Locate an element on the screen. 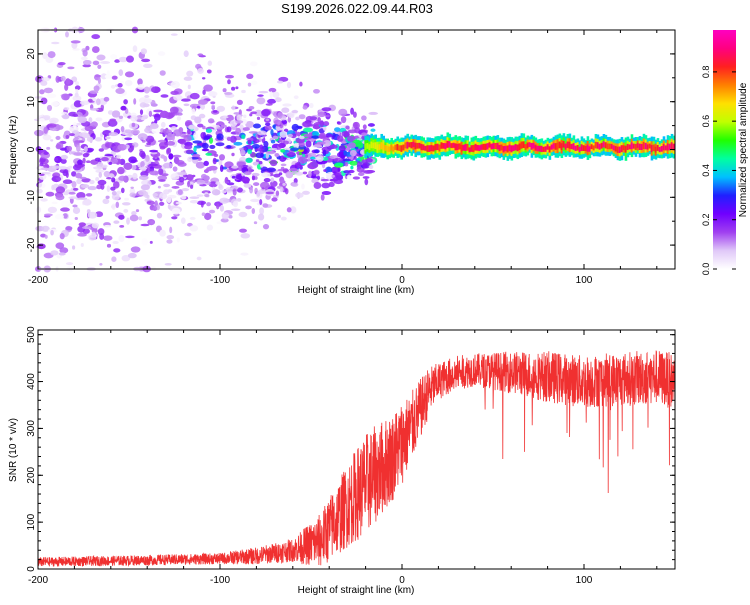  y-tick-label: 0 is located at coordinates (31, 149).